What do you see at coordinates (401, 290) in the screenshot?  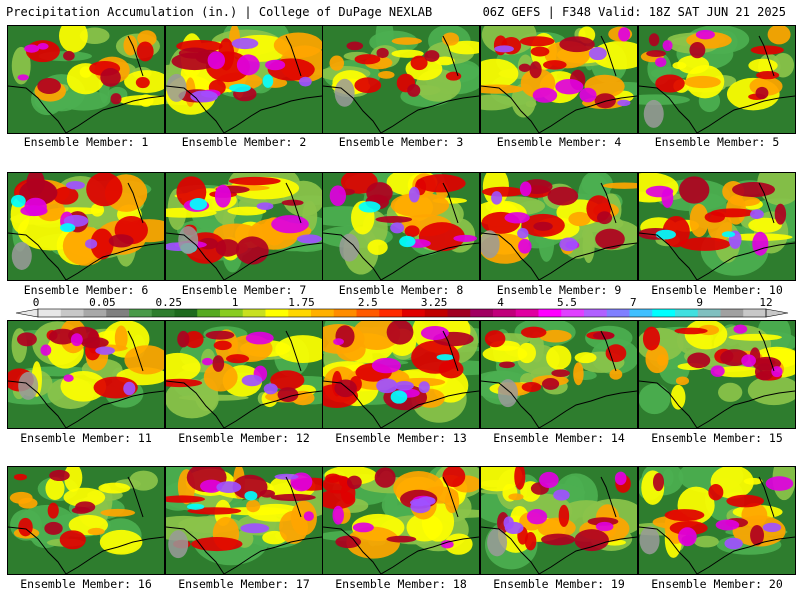 I see `member-label-8: Ensemble Member: 8` at bounding box center [401, 290].